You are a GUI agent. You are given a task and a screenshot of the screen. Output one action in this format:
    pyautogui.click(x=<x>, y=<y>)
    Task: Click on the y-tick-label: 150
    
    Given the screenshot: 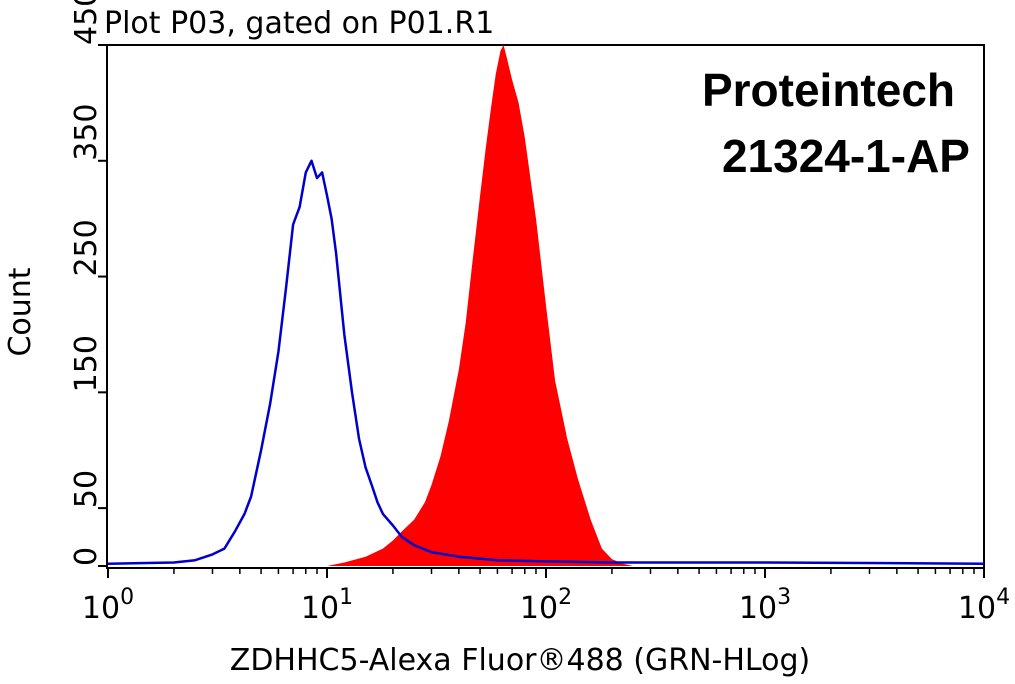 What is the action you would take?
    pyautogui.click(x=86, y=363)
    